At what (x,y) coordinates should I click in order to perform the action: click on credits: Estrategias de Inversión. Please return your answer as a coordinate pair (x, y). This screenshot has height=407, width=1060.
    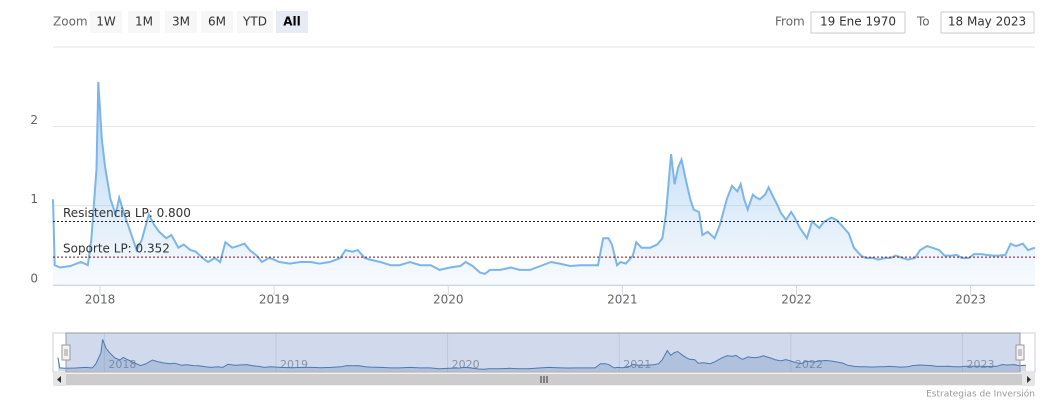
    Looking at the image, I should click on (980, 394).